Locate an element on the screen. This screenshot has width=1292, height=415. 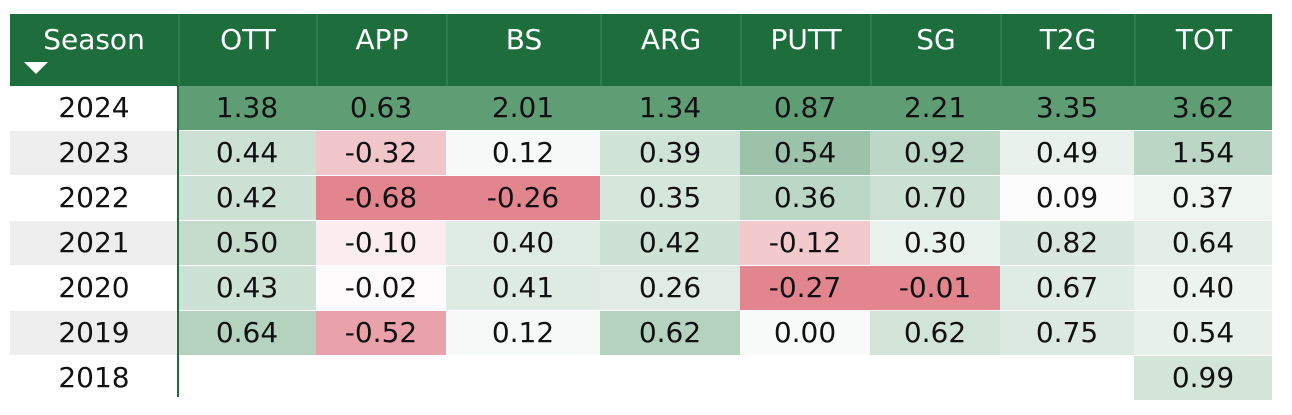
value-cell-tot: 0.37 is located at coordinates (1203, 198).